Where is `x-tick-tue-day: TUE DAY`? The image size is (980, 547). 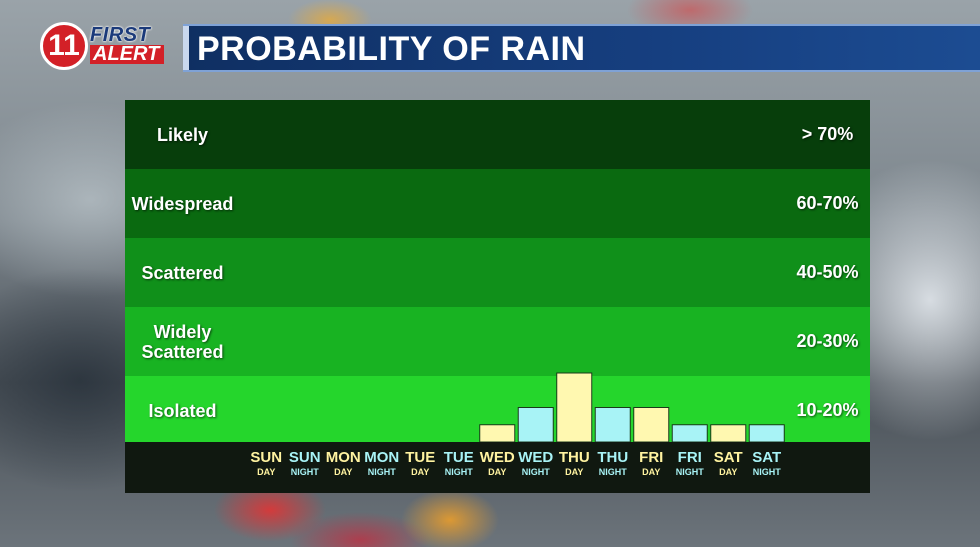 x-tick-tue-day: TUE DAY is located at coordinates (420, 463).